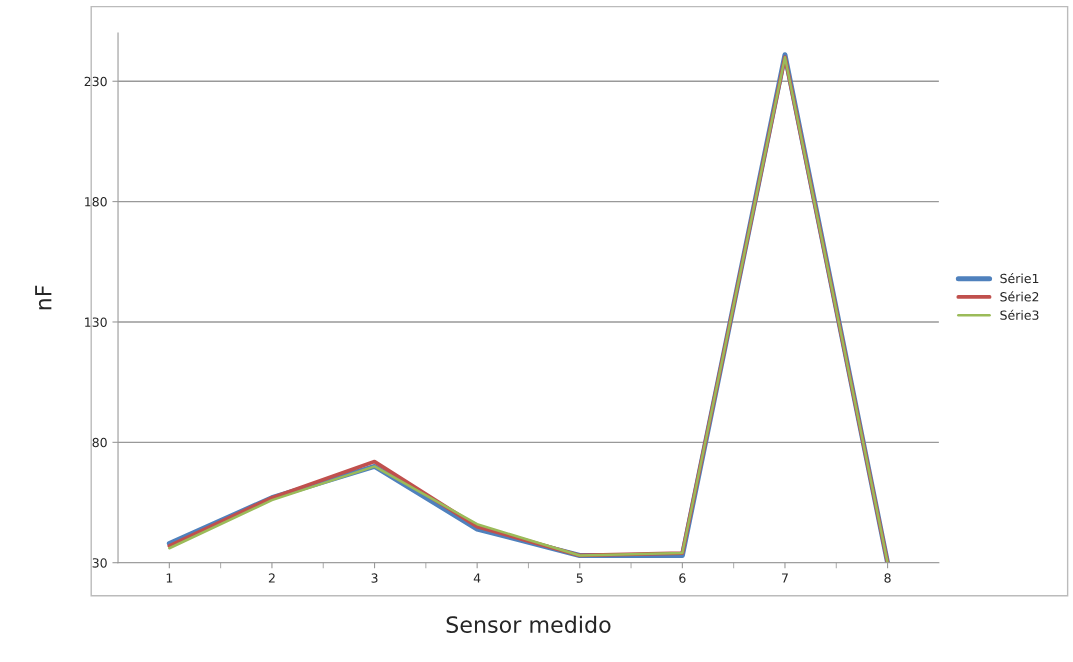 The image size is (1073, 662). Describe the element at coordinates (1019, 314) in the screenshot. I see `legend-label: Série3` at that location.